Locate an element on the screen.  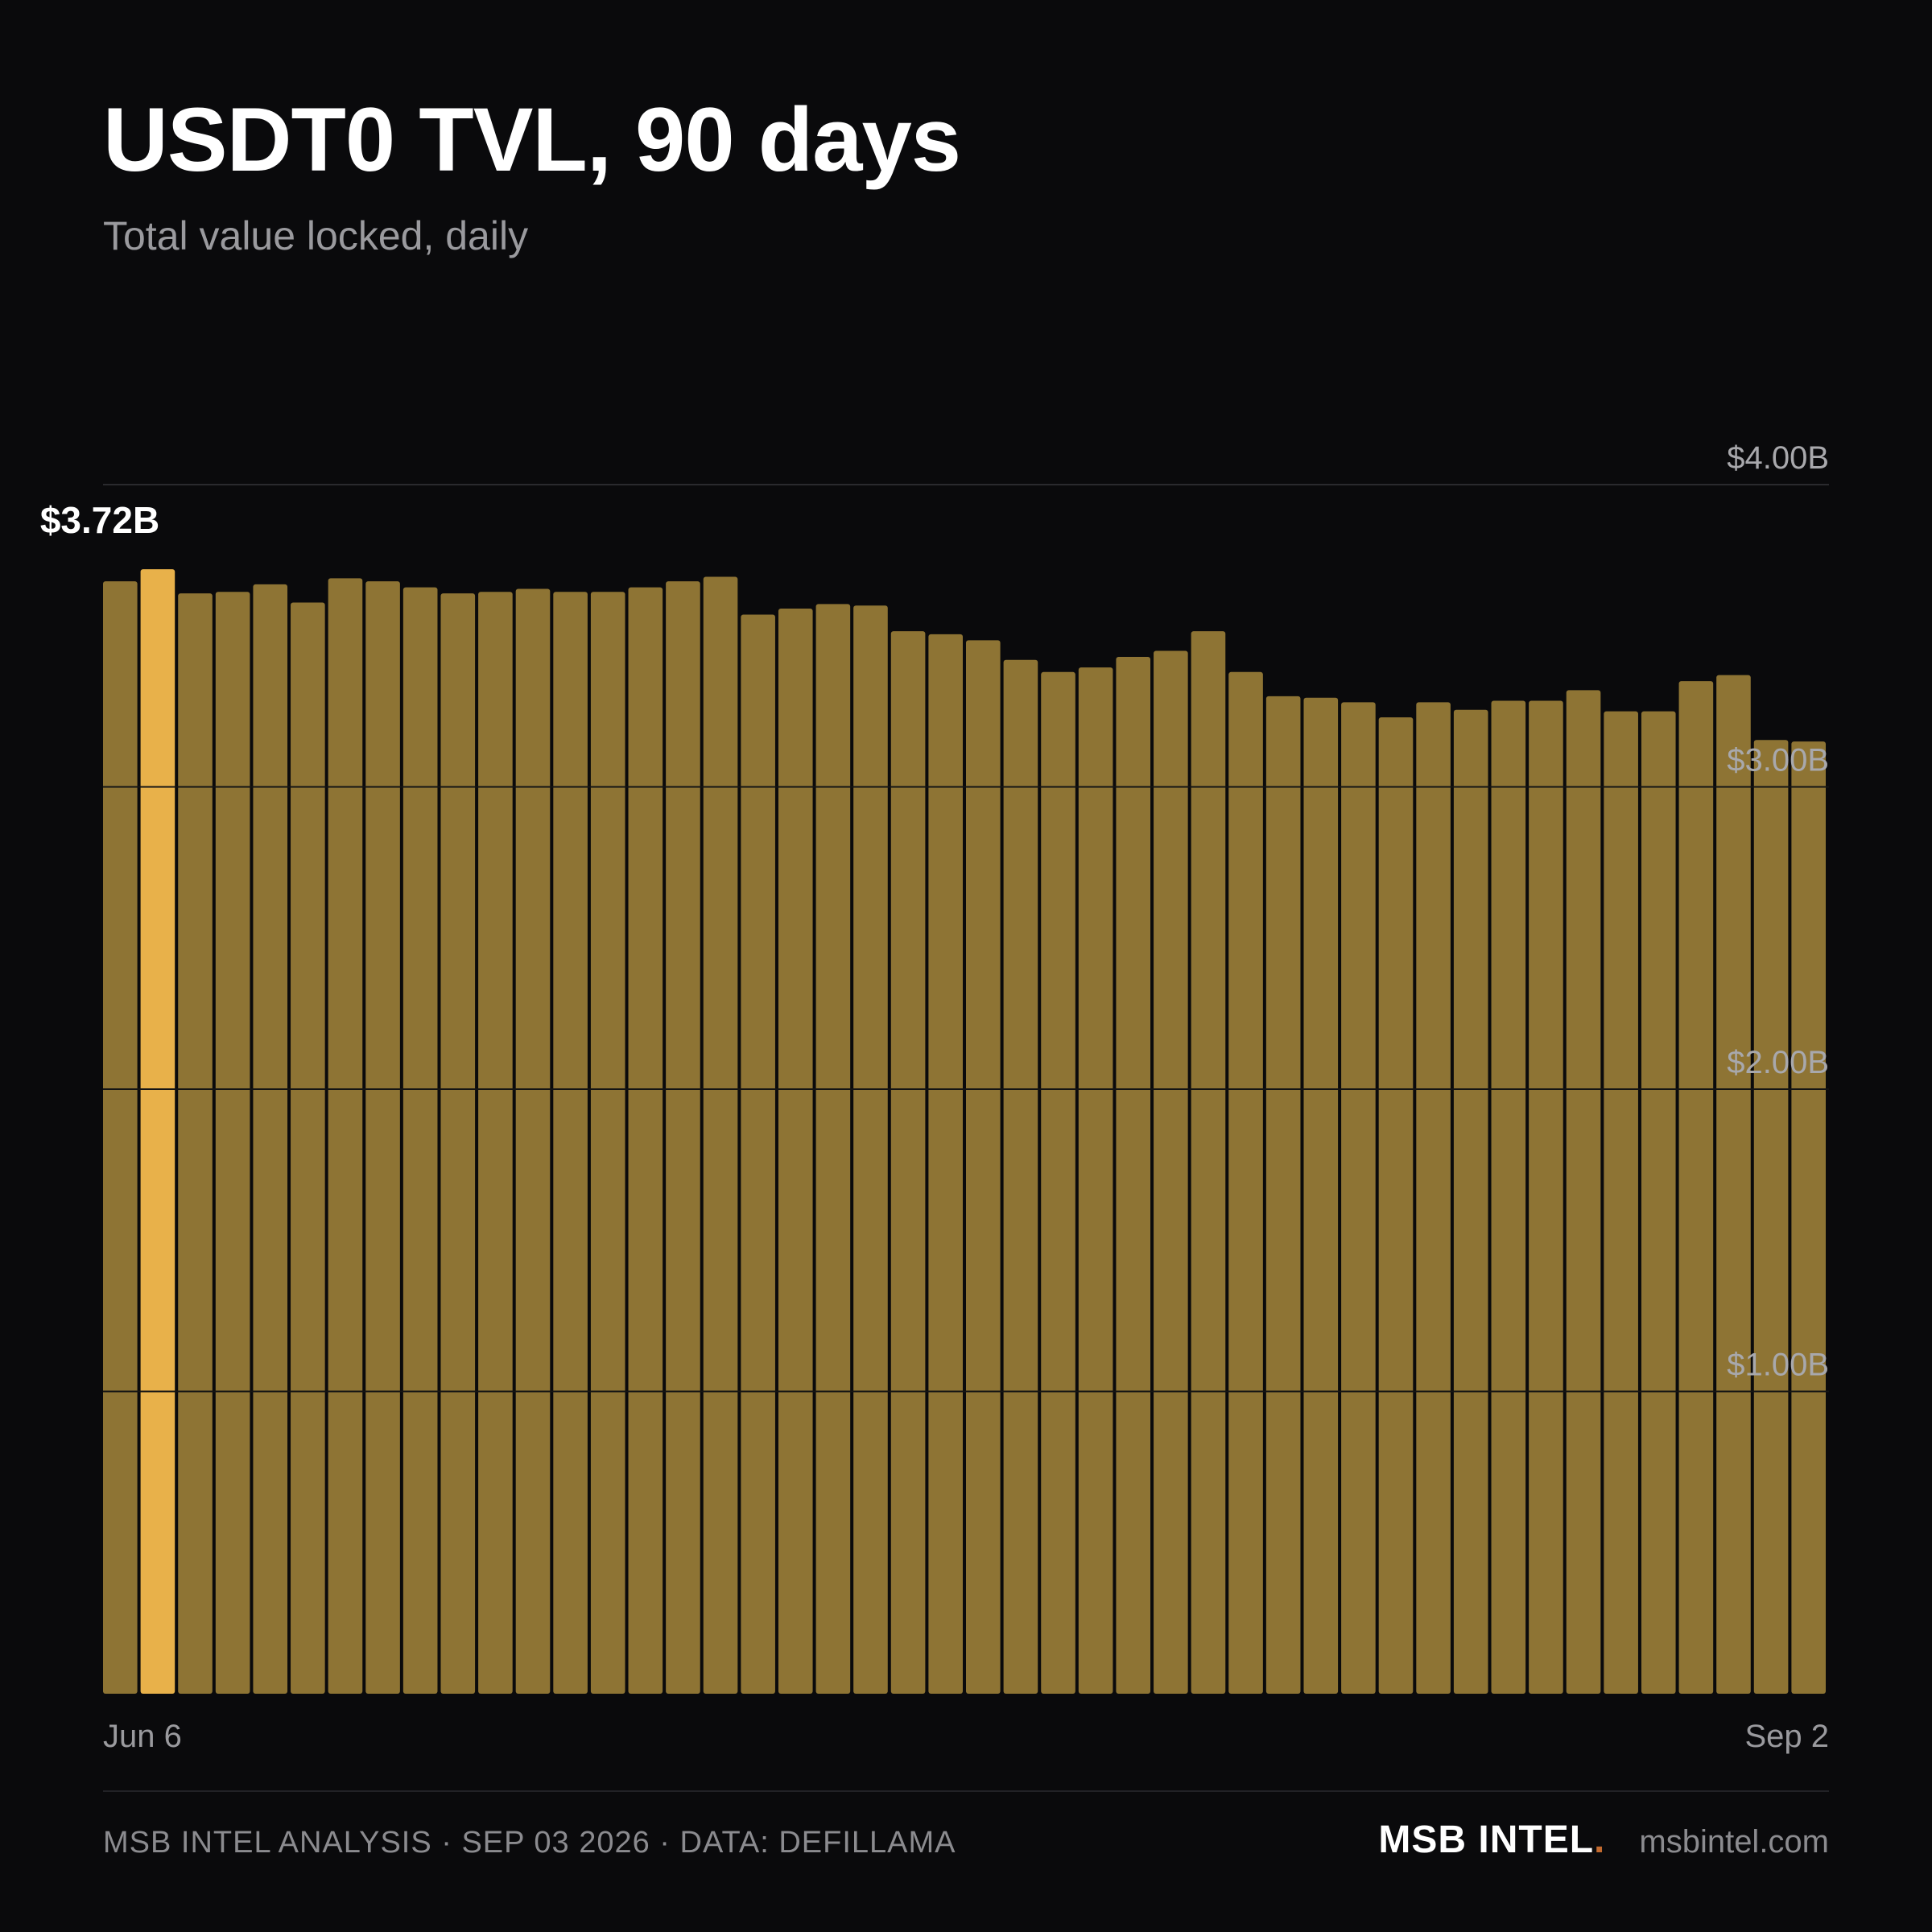
footer-divider is located at coordinates (966, 1791).